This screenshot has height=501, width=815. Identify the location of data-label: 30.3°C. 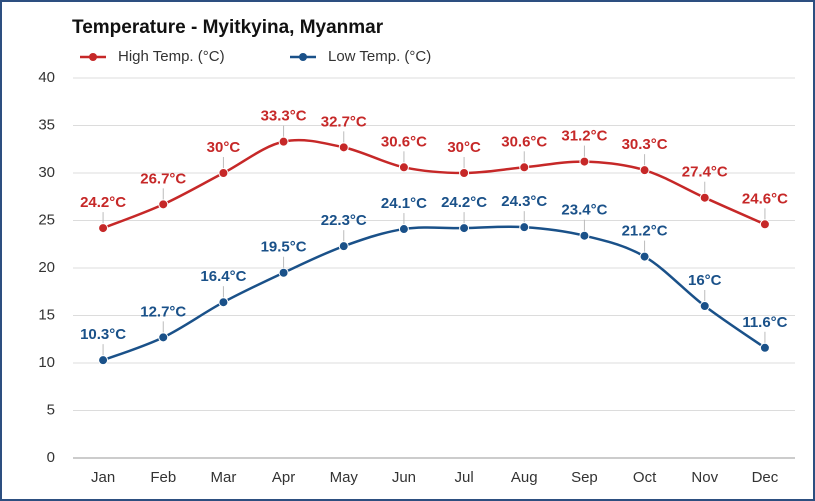
(645, 144).